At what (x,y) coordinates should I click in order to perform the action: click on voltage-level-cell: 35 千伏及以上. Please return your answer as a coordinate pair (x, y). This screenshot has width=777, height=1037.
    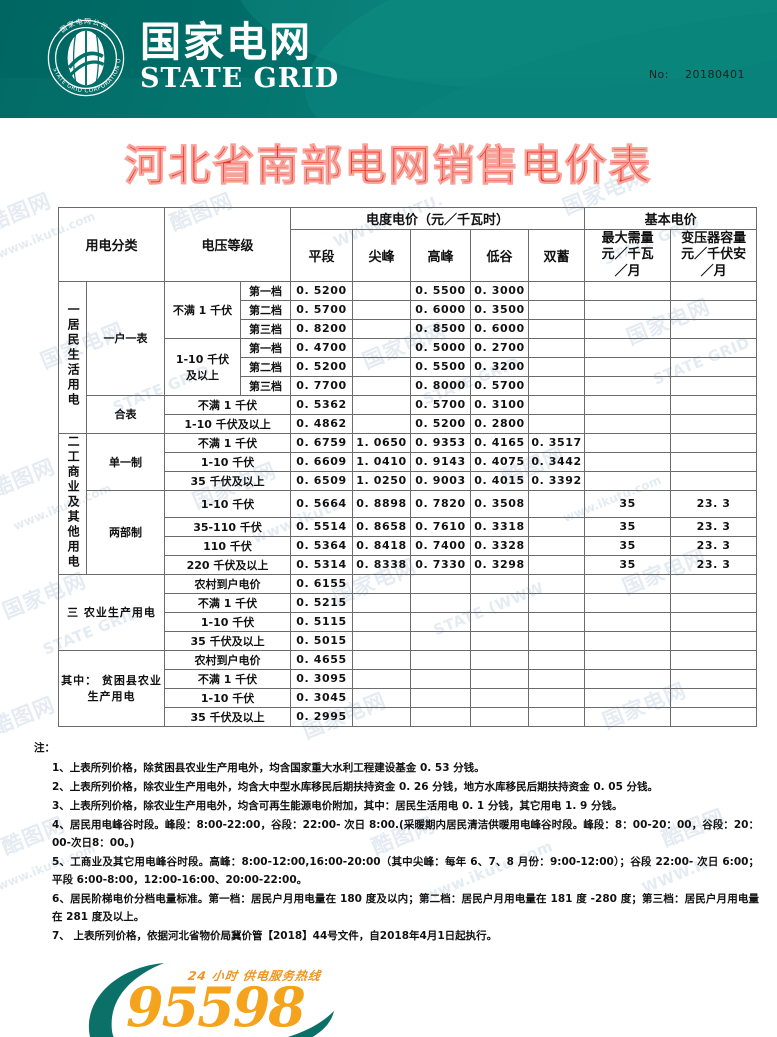
    Looking at the image, I should click on (228, 480).